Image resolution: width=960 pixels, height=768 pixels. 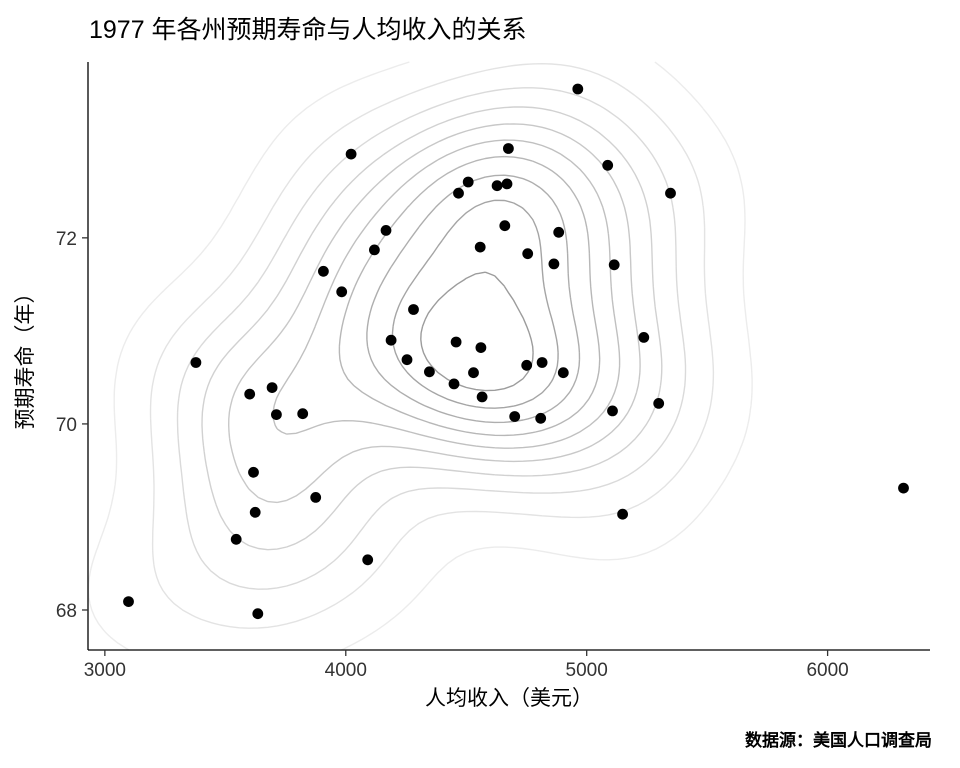 I want to click on chart-title: 1977 年各州预期寿命与人均收入的关系, so click(x=308, y=30).